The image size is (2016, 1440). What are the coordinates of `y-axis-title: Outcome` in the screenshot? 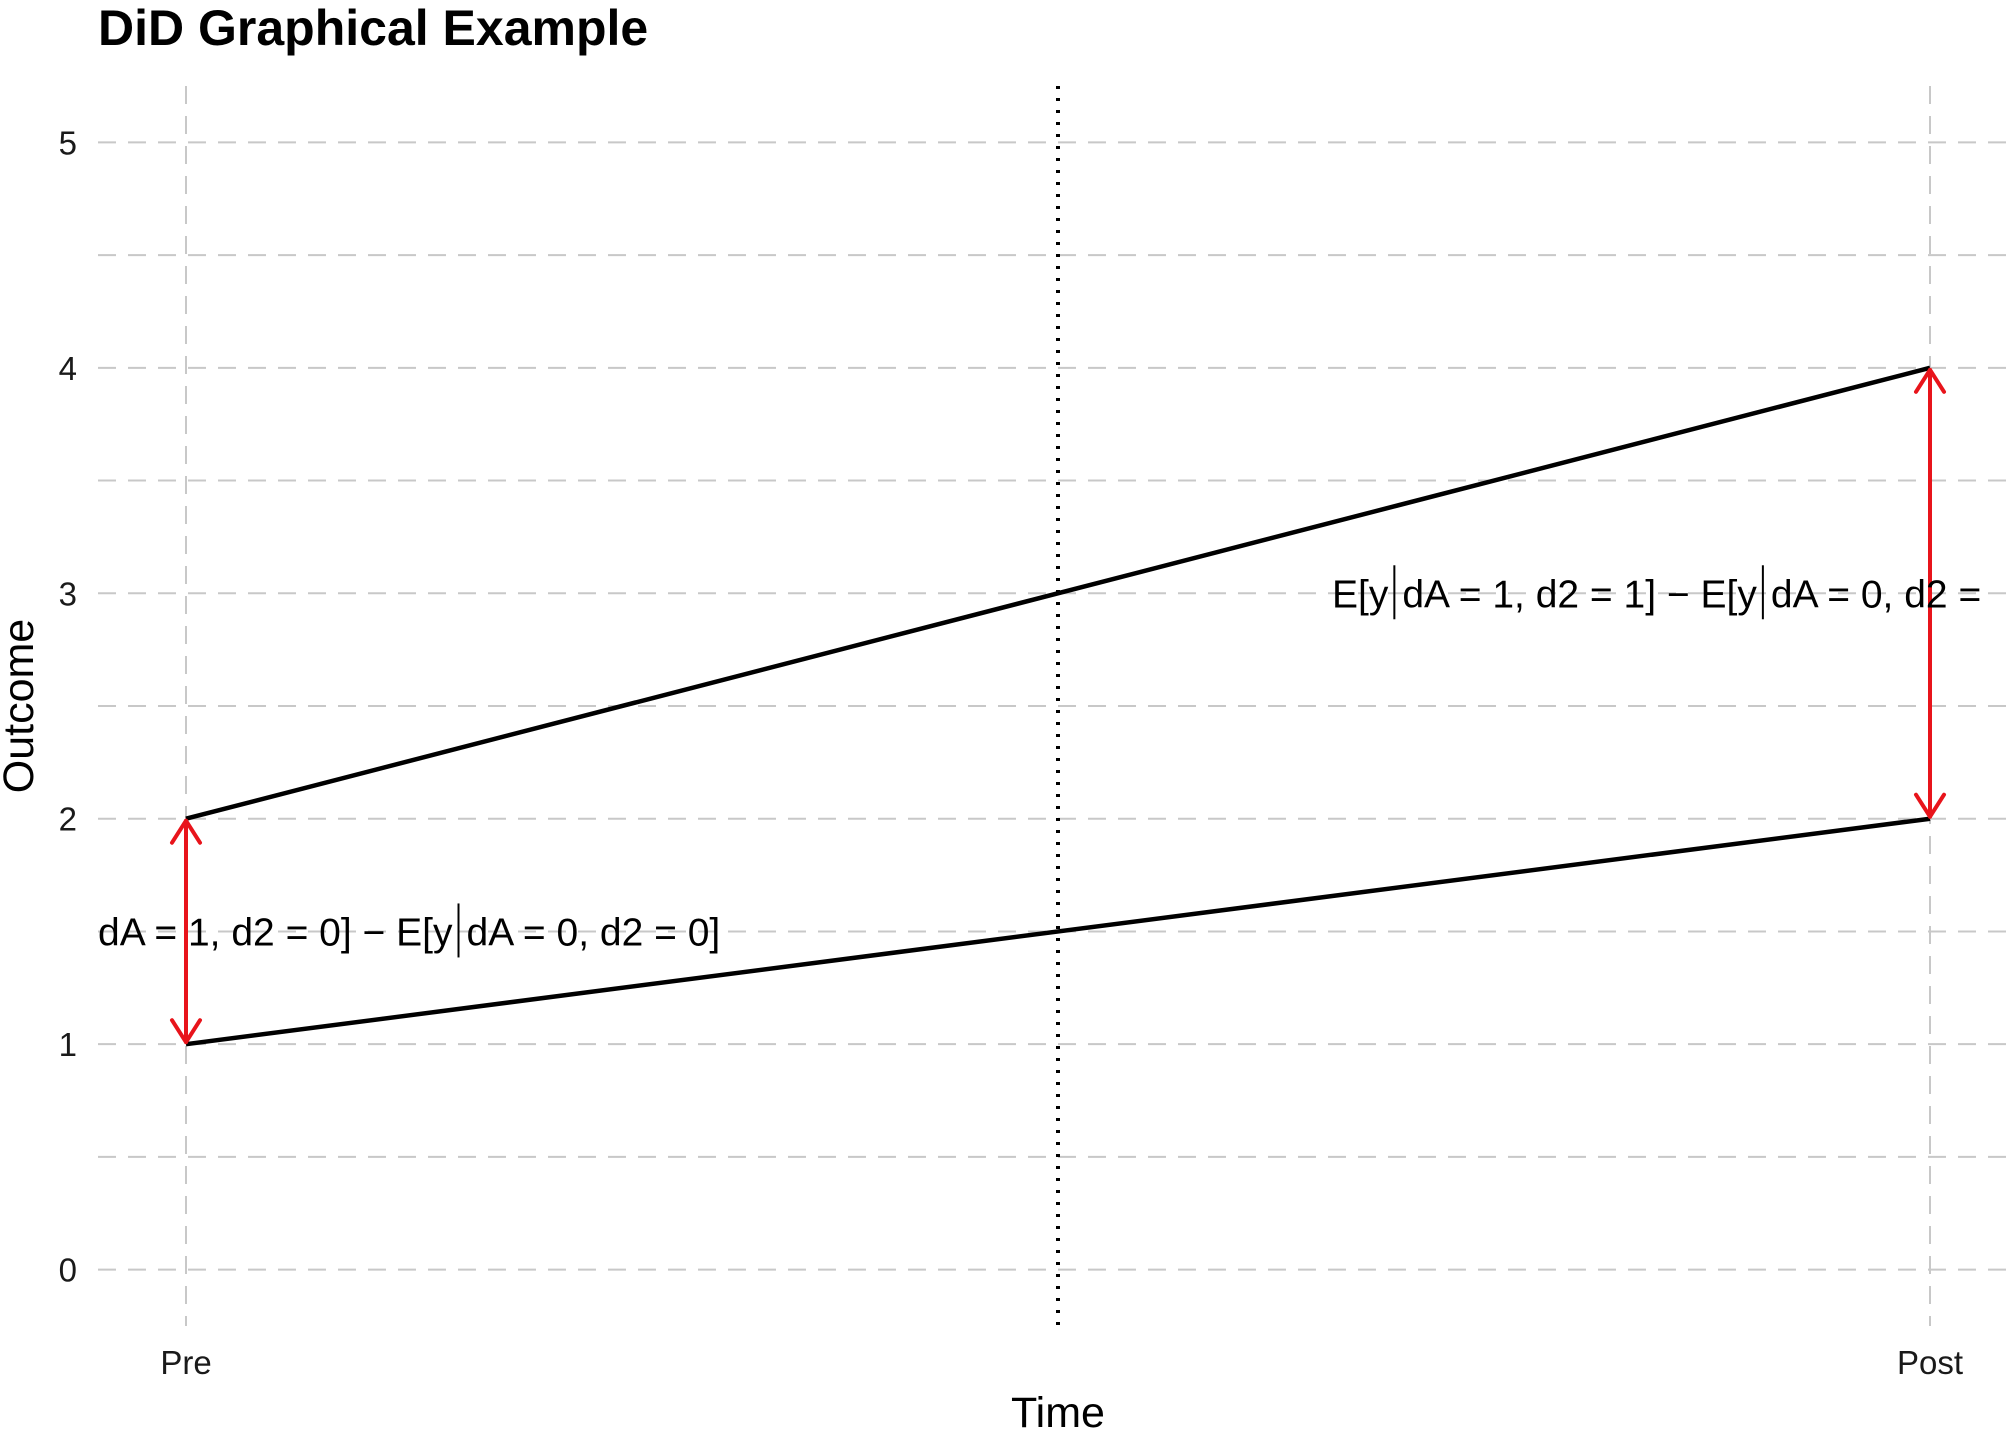 It's located at (21, 706).